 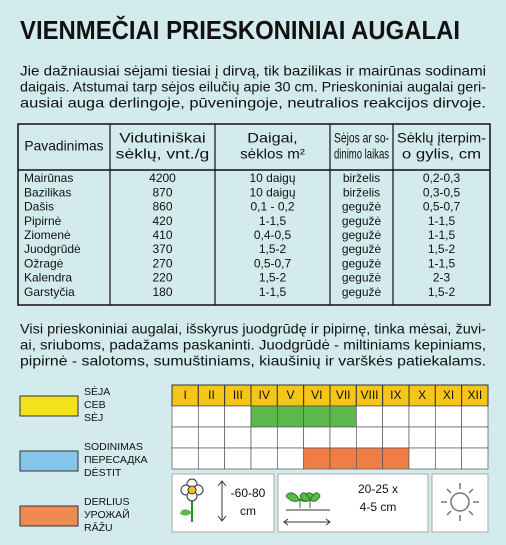 I want to click on table-cell: Bazilikas, so click(x=47, y=192).